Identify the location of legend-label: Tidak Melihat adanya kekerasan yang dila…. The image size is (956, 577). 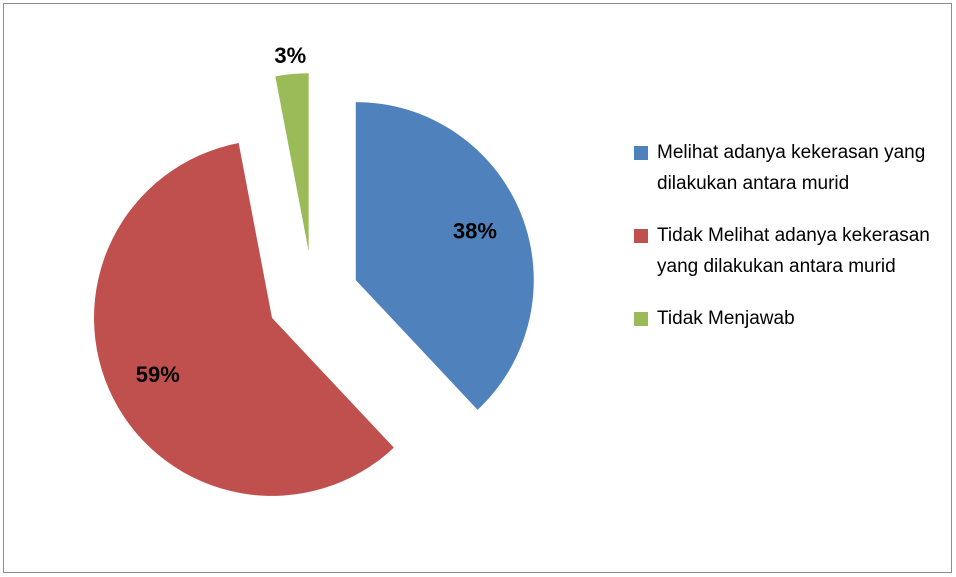
(796, 251).